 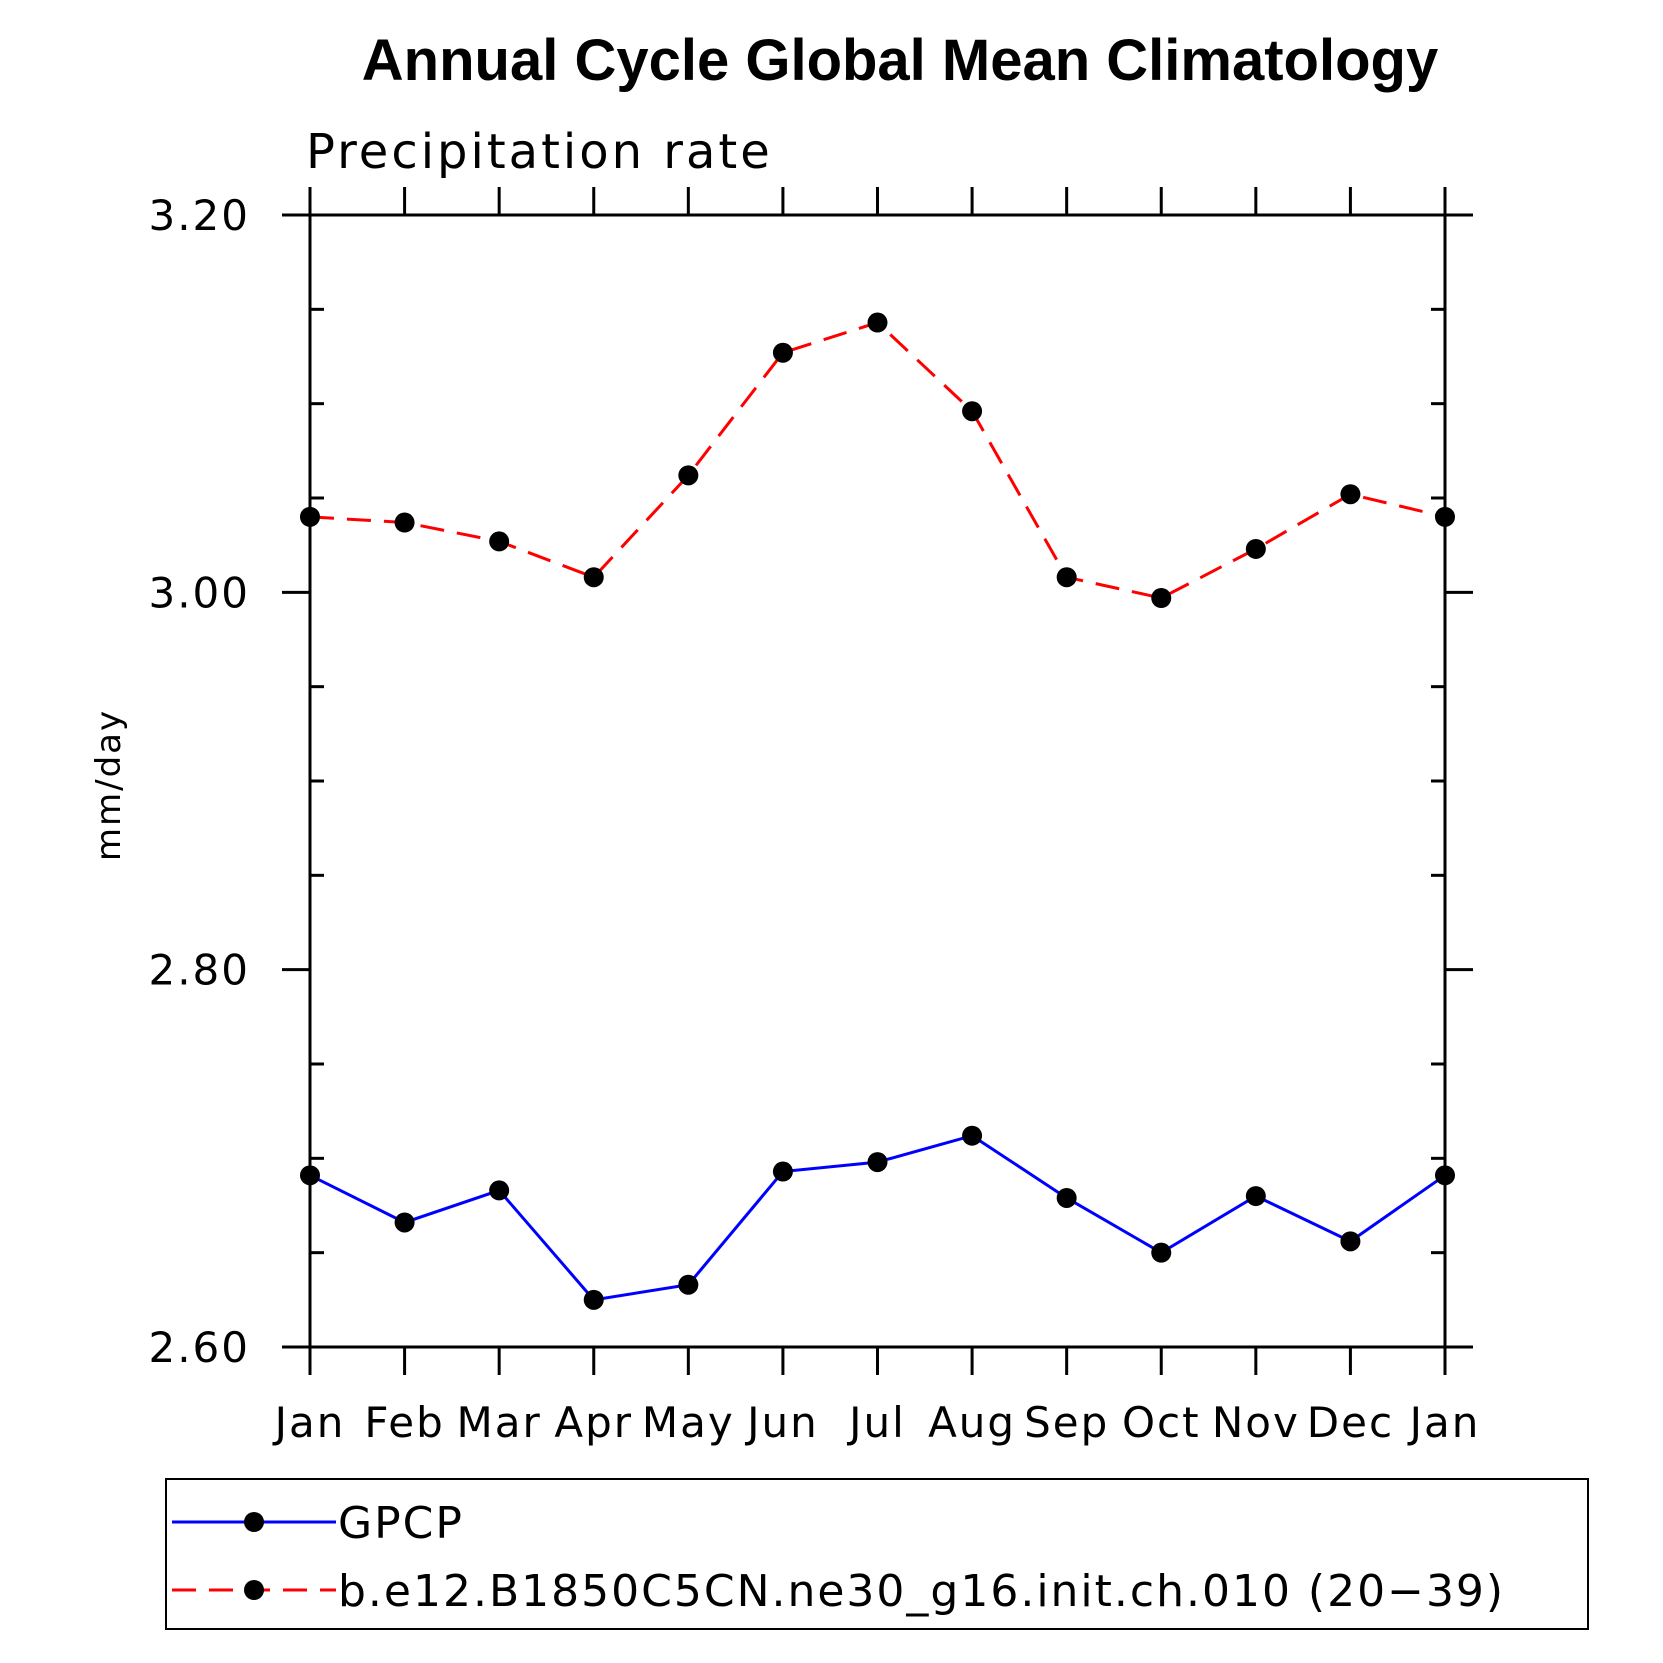 What do you see at coordinates (876, 1422) in the screenshot?
I see `x-tick-label: Jul` at bounding box center [876, 1422].